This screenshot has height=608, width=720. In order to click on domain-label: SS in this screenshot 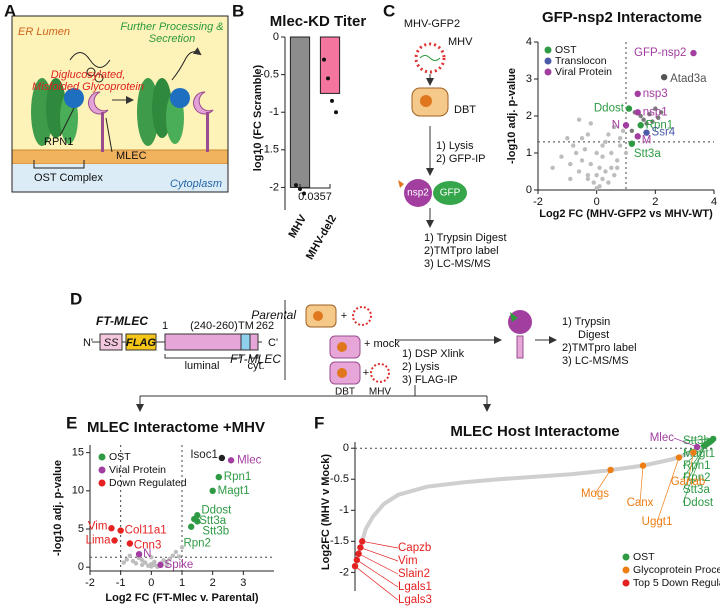, I will do `click(111, 343)`.